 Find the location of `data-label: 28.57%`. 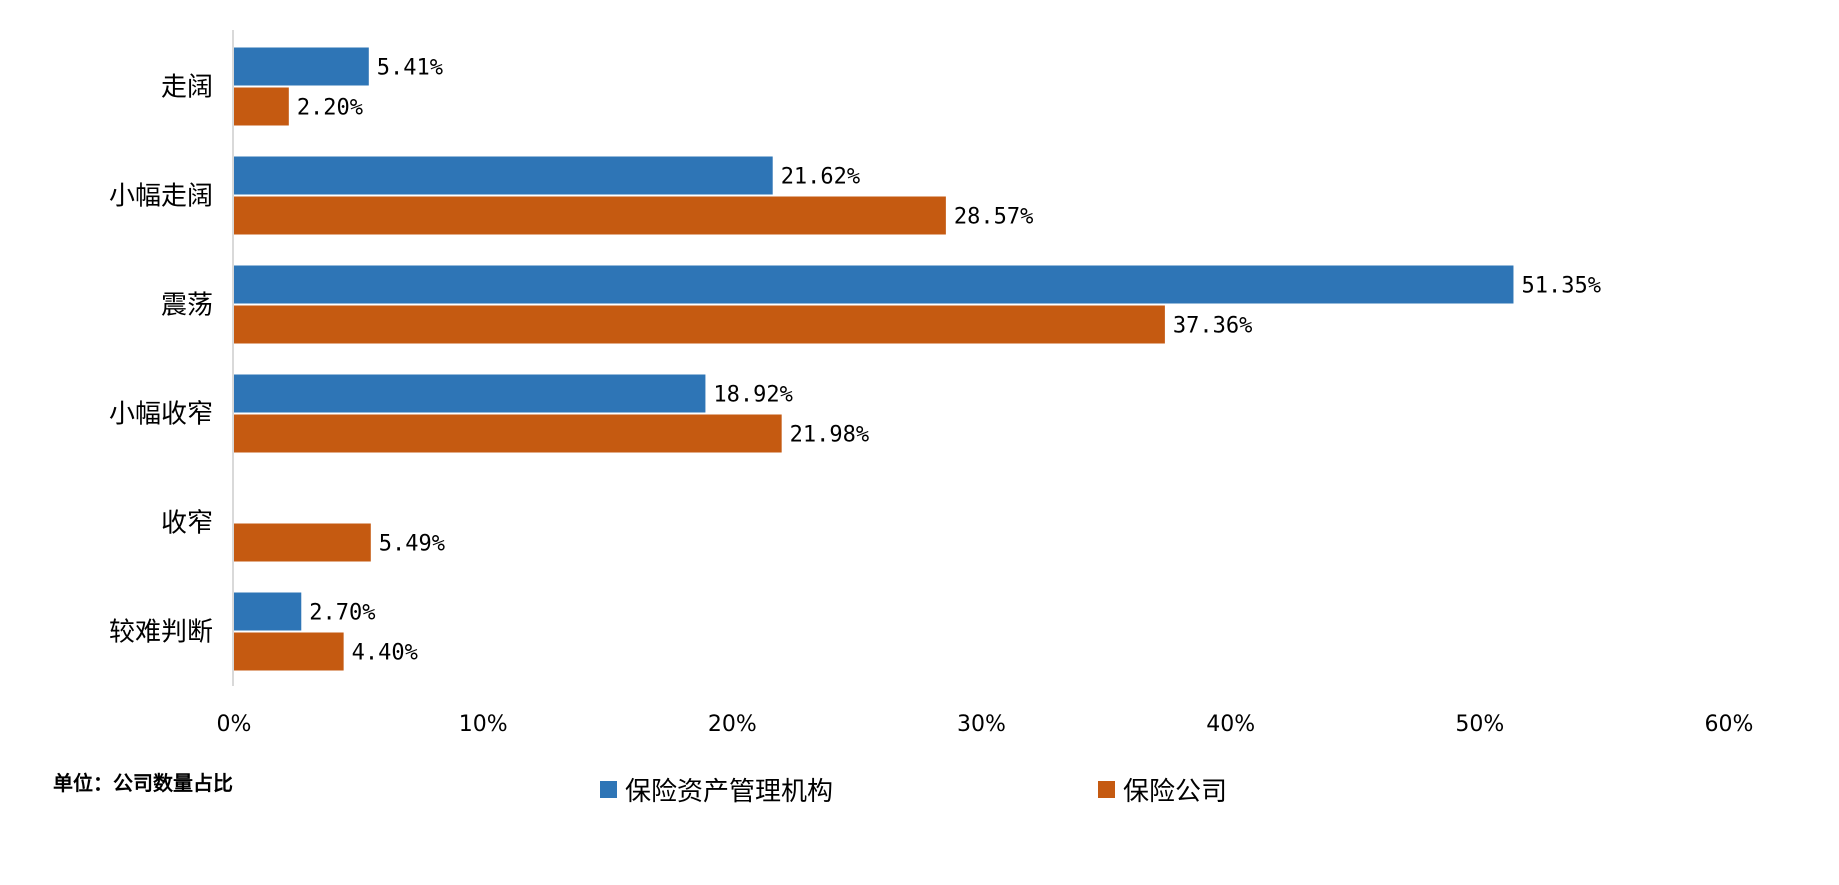

data-label: 28.57% is located at coordinates (993, 217).